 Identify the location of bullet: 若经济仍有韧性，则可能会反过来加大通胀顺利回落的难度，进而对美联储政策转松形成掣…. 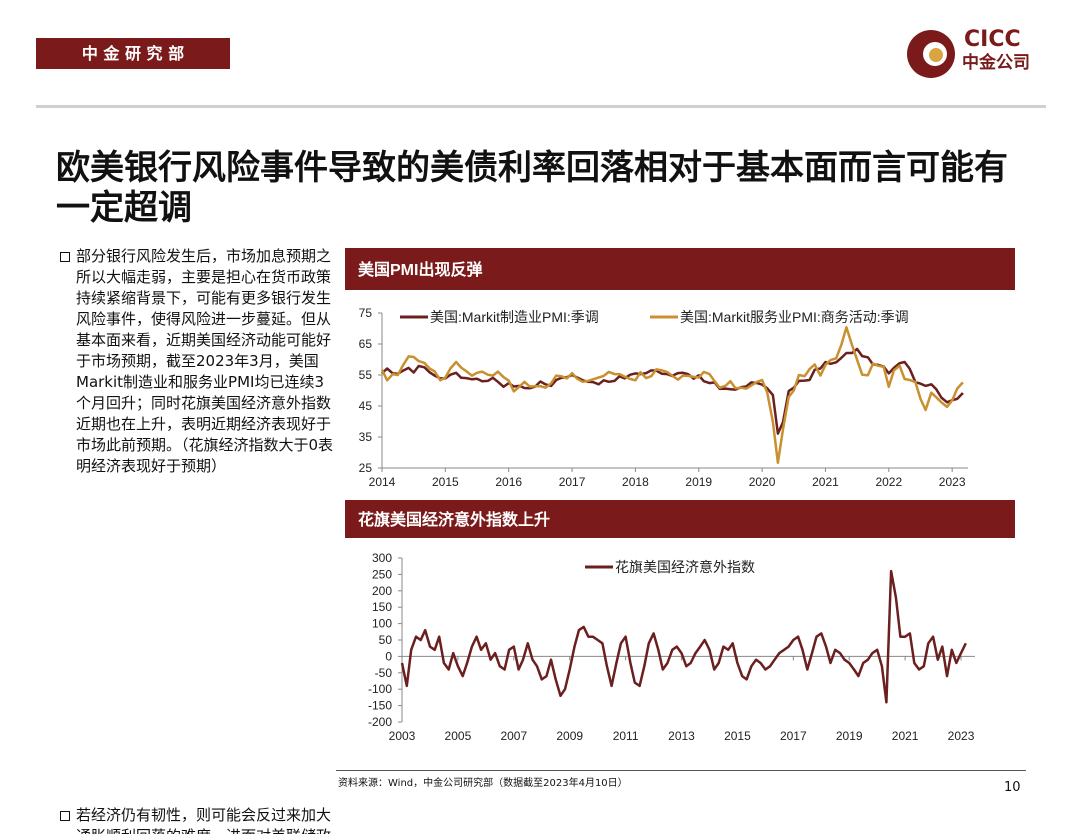
(198, 819).